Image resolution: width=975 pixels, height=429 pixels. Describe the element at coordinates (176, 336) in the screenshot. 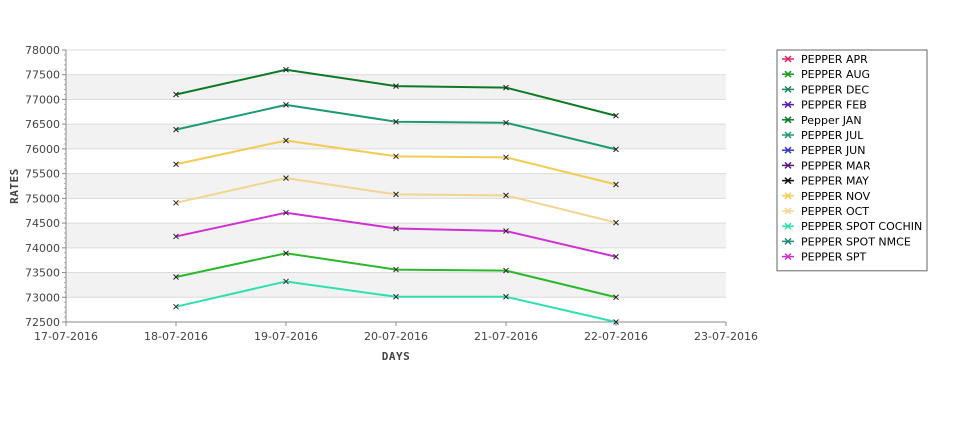

I see `x-tick-label: 18-07-2016` at that location.